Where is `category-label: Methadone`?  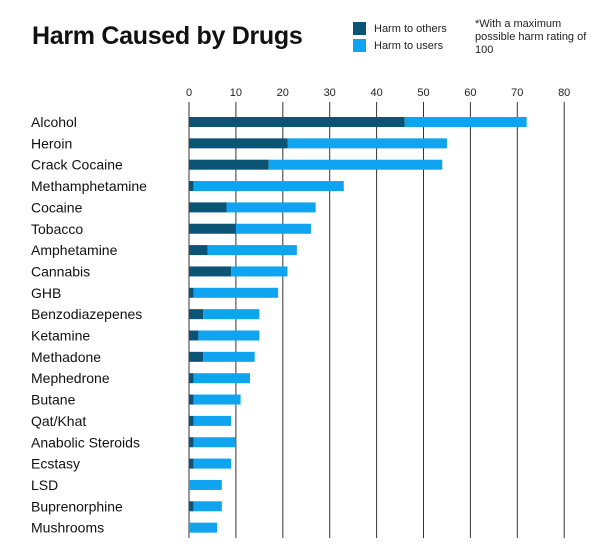
category-label: Methadone is located at coordinates (66, 357).